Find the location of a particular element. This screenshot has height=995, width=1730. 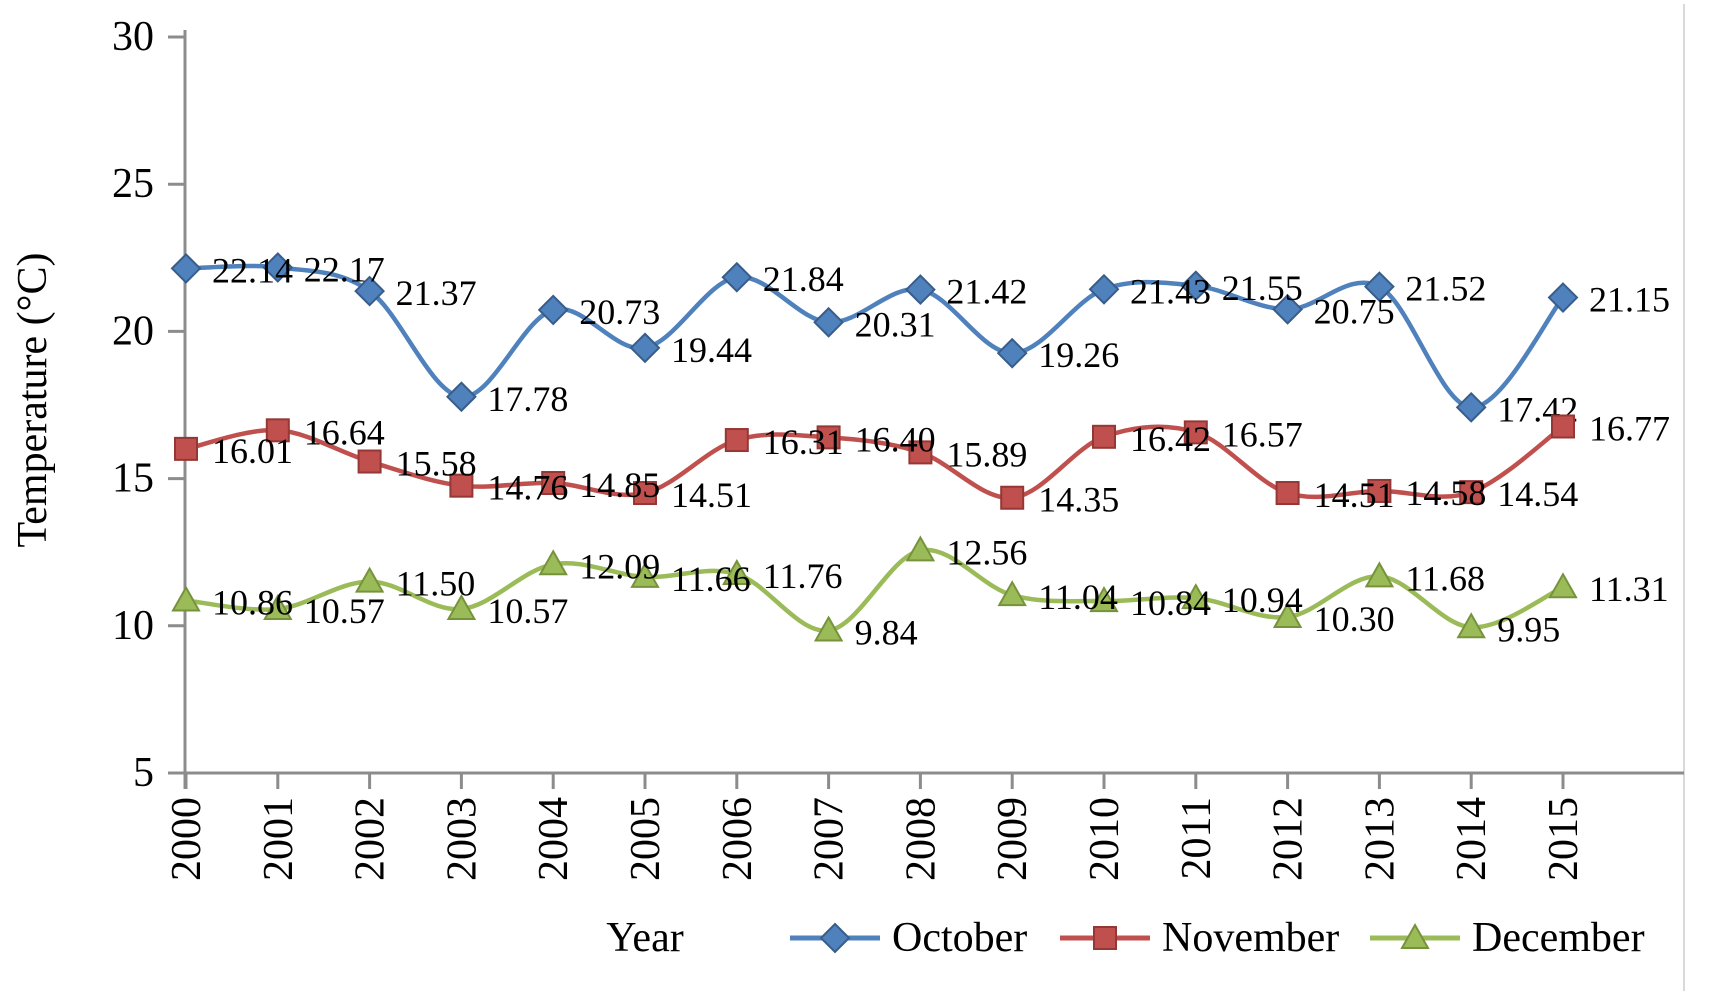

december-data-label: 11.04 is located at coordinates (1078, 597).